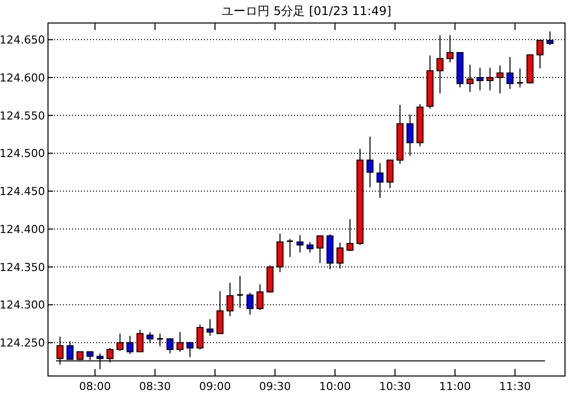 This screenshot has height=398, width=570. I want to click on y-tick-label: 124.300, so click(22, 305).